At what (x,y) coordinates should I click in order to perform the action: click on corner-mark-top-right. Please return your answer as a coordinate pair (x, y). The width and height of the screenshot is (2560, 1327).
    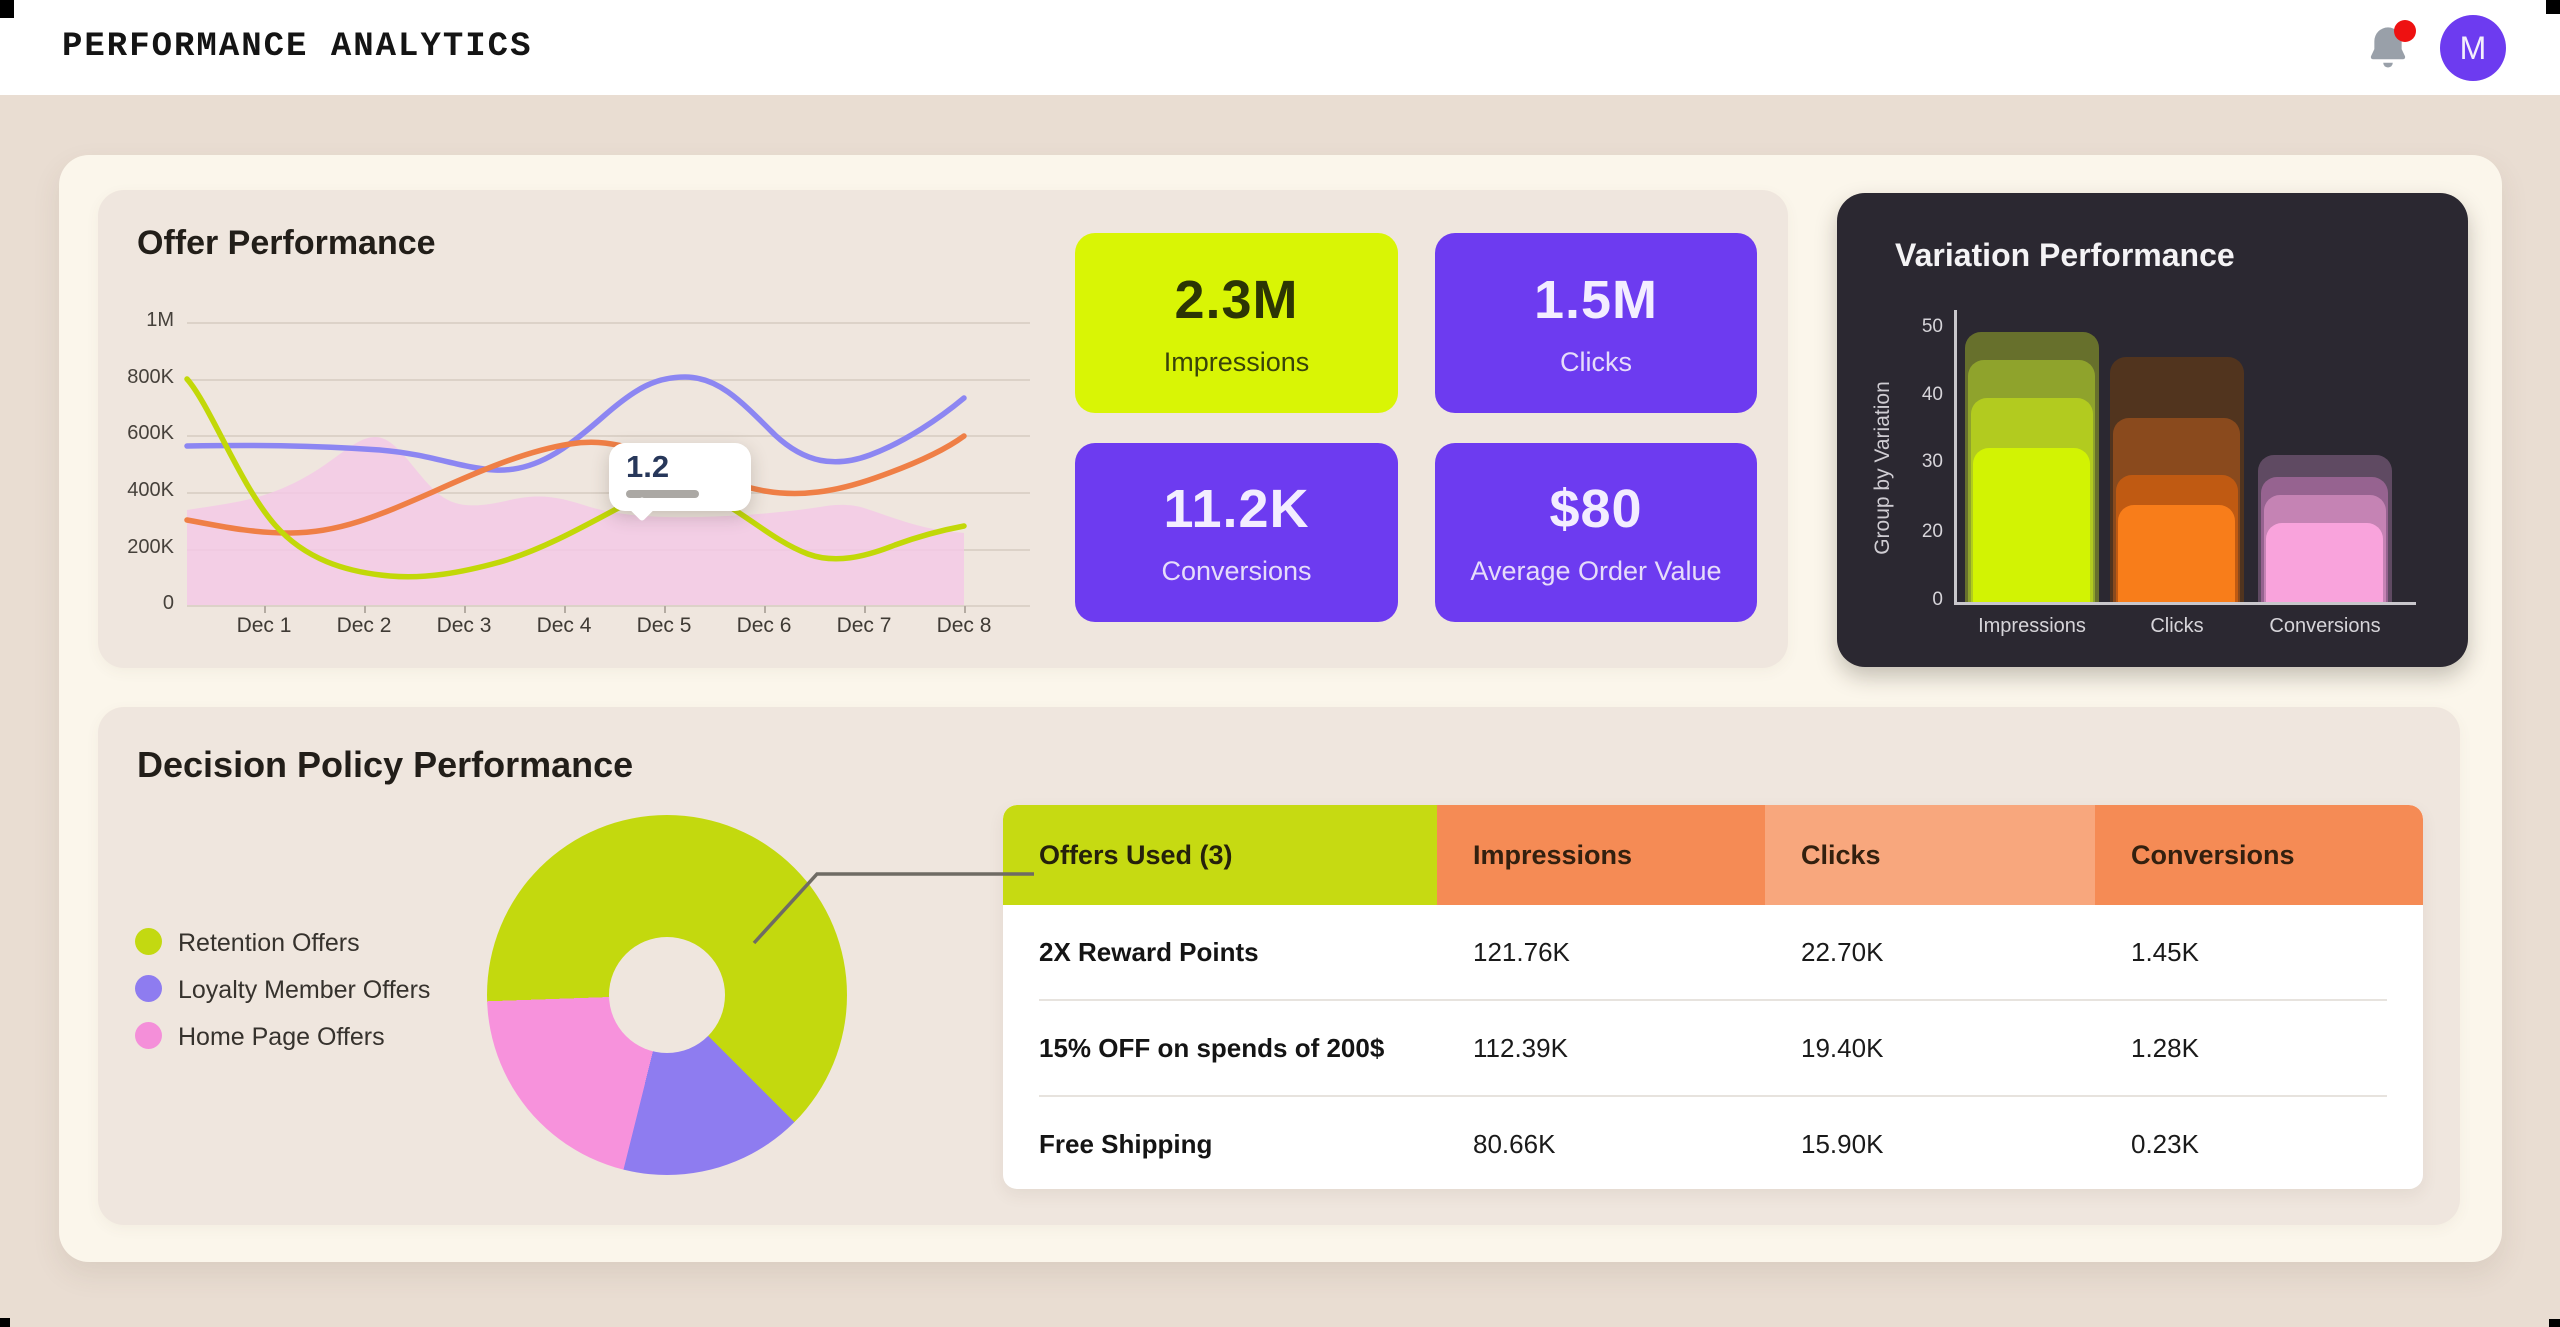
    Looking at the image, I should click on (2553, 7).